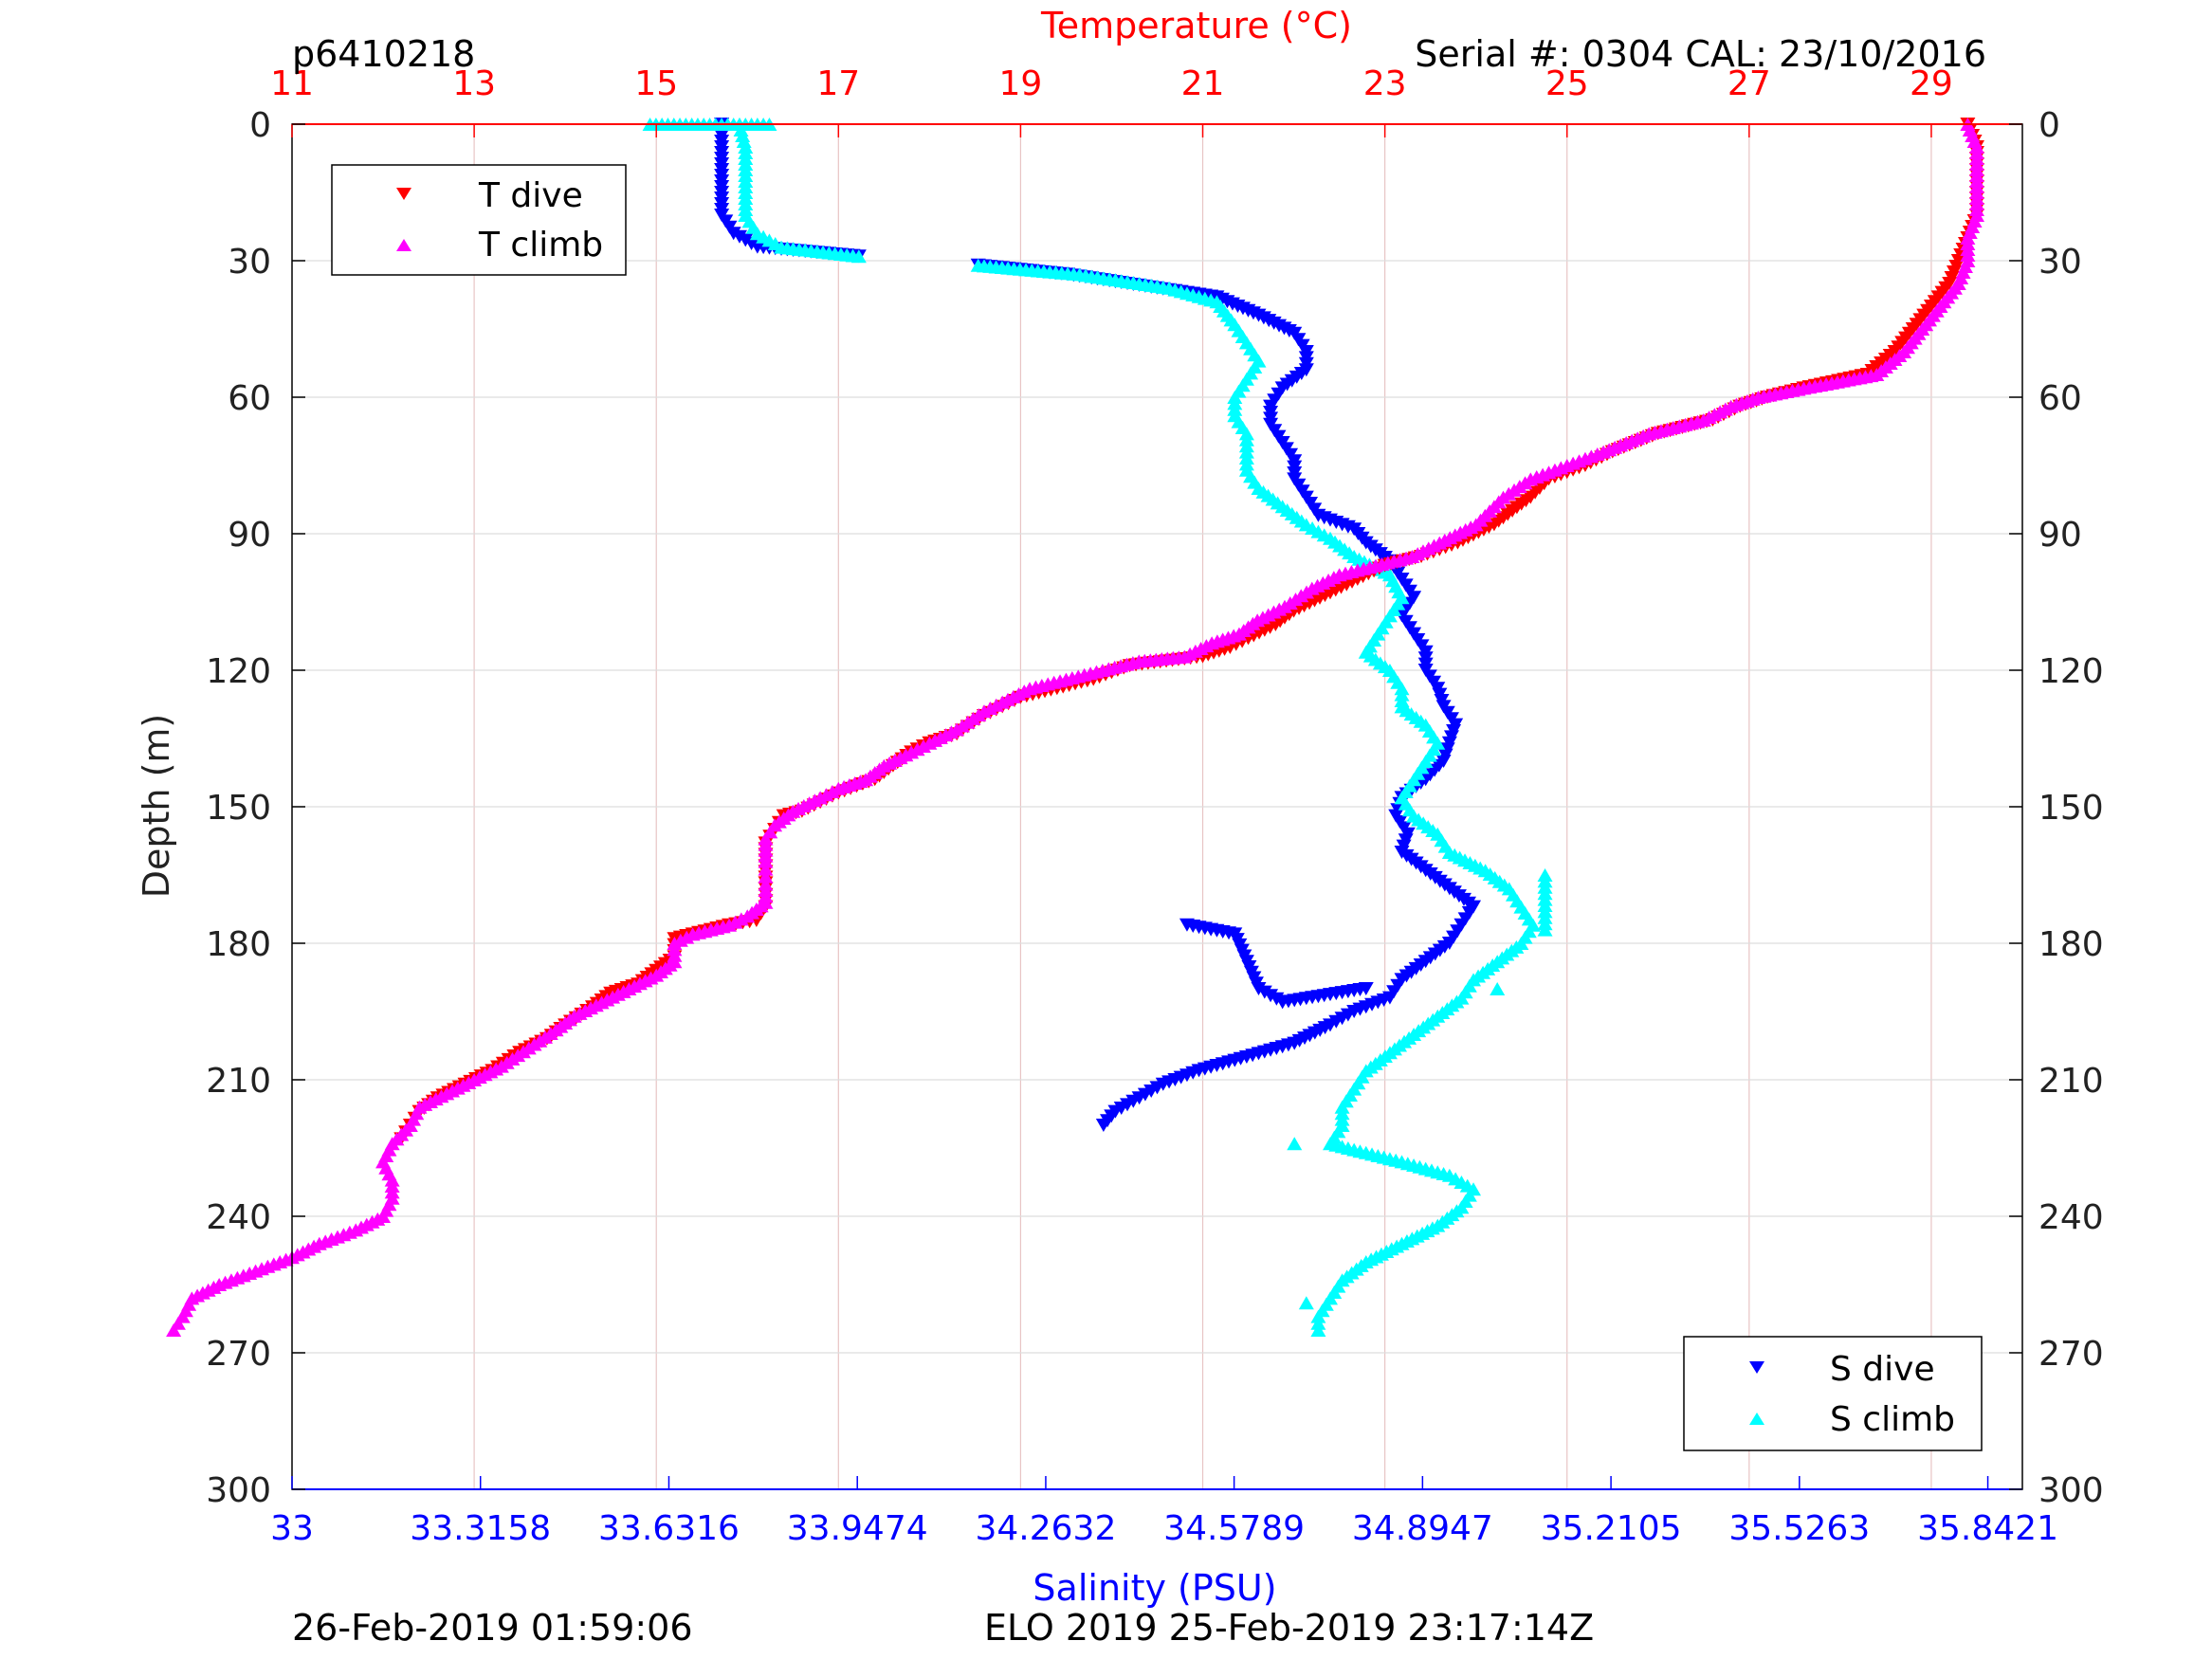  I want to click on legend-marker-s-dive, so click(1756, 1367).